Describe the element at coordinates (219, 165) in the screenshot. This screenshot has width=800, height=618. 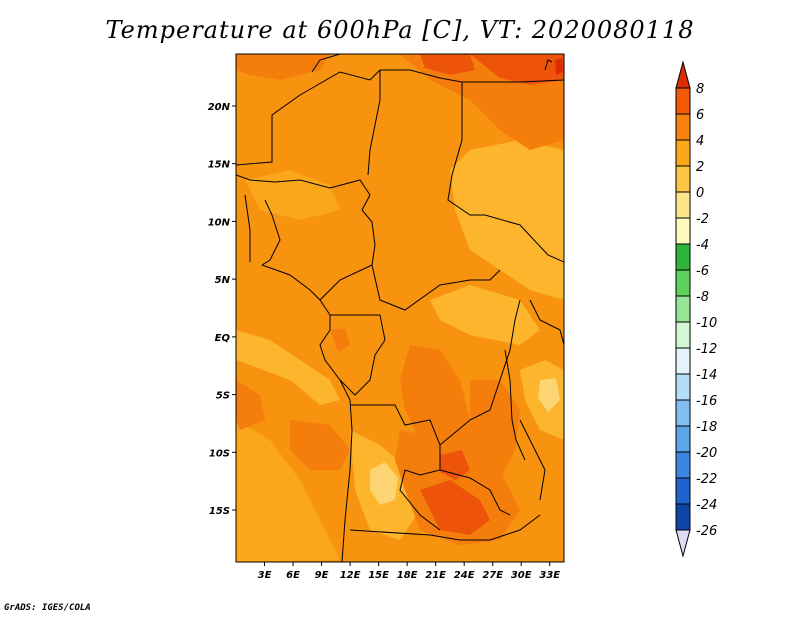
I see `lat-tick-label: 15N` at that location.